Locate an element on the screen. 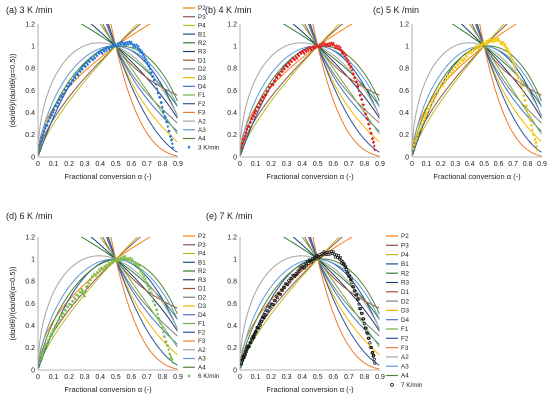  x-tick-label: 0.1 is located at coordinates (427, 164).